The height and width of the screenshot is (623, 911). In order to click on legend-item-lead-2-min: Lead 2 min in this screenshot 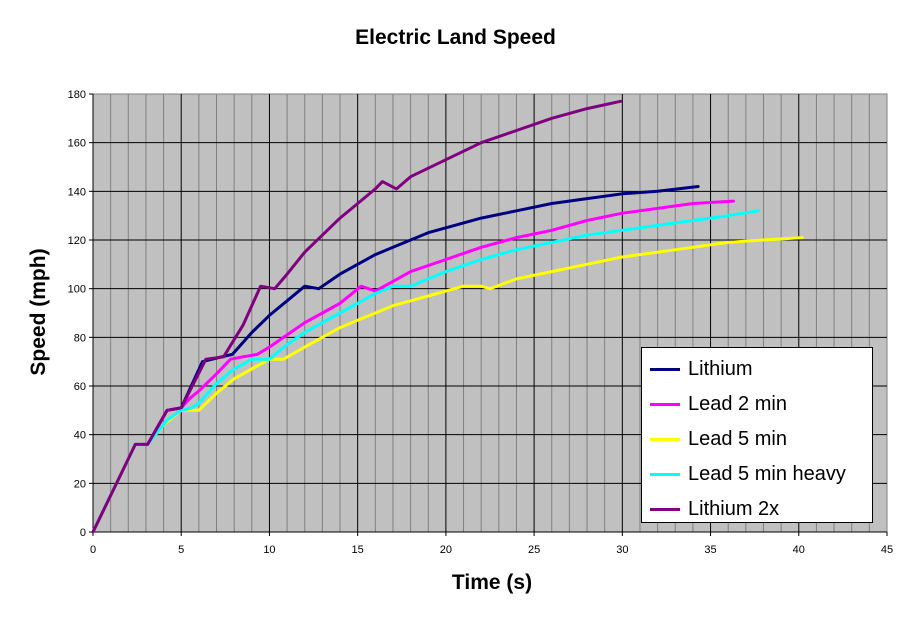, I will do `click(757, 404)`.